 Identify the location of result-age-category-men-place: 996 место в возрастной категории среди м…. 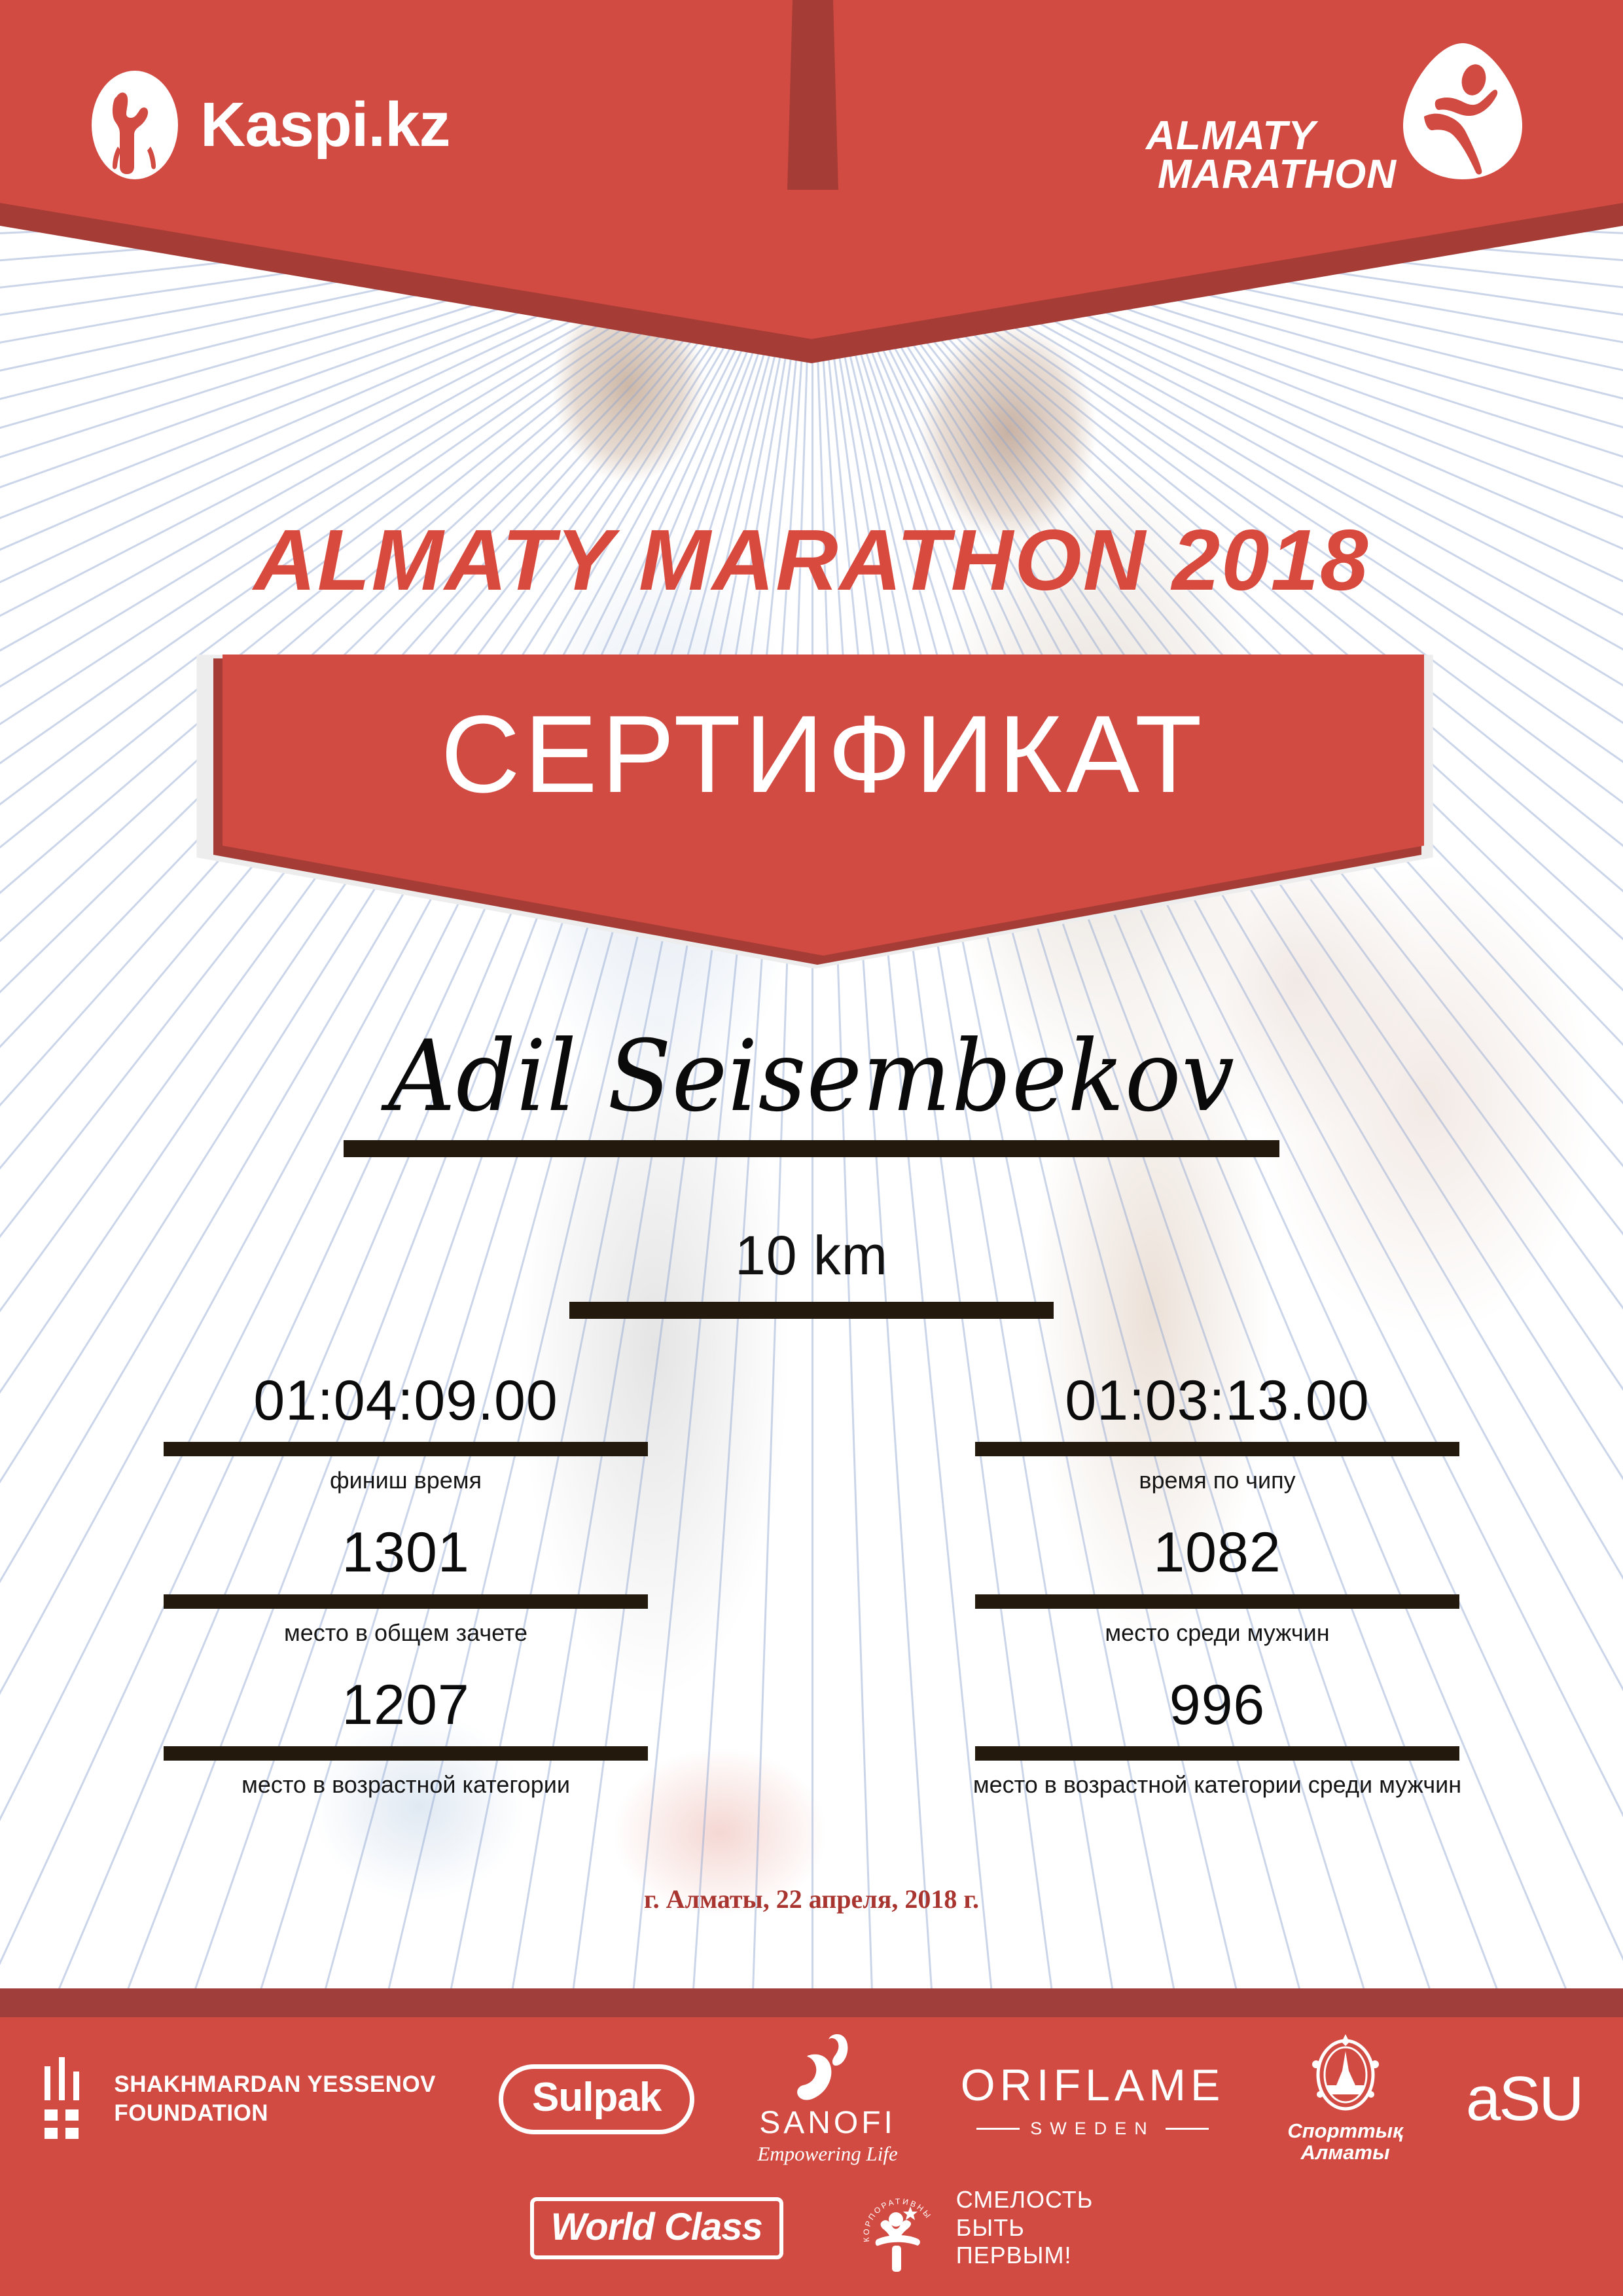
(1217, 1750).